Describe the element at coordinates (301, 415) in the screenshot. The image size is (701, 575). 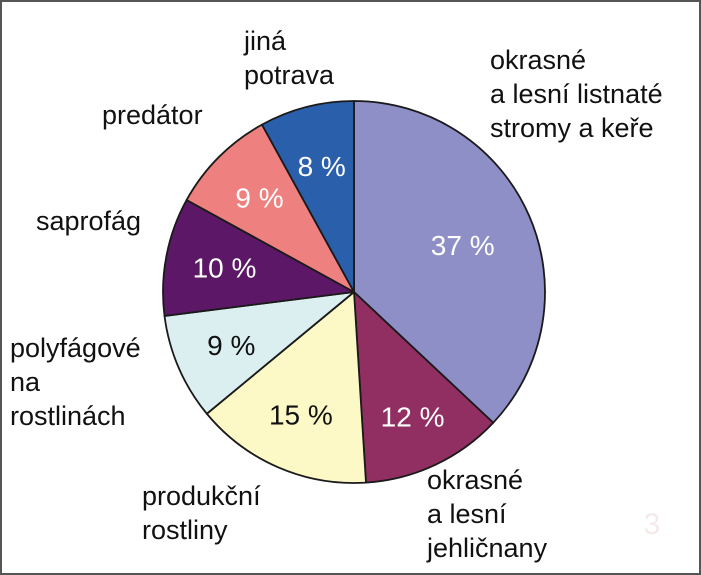
I see `slice-value-label: 15 %` at that location.